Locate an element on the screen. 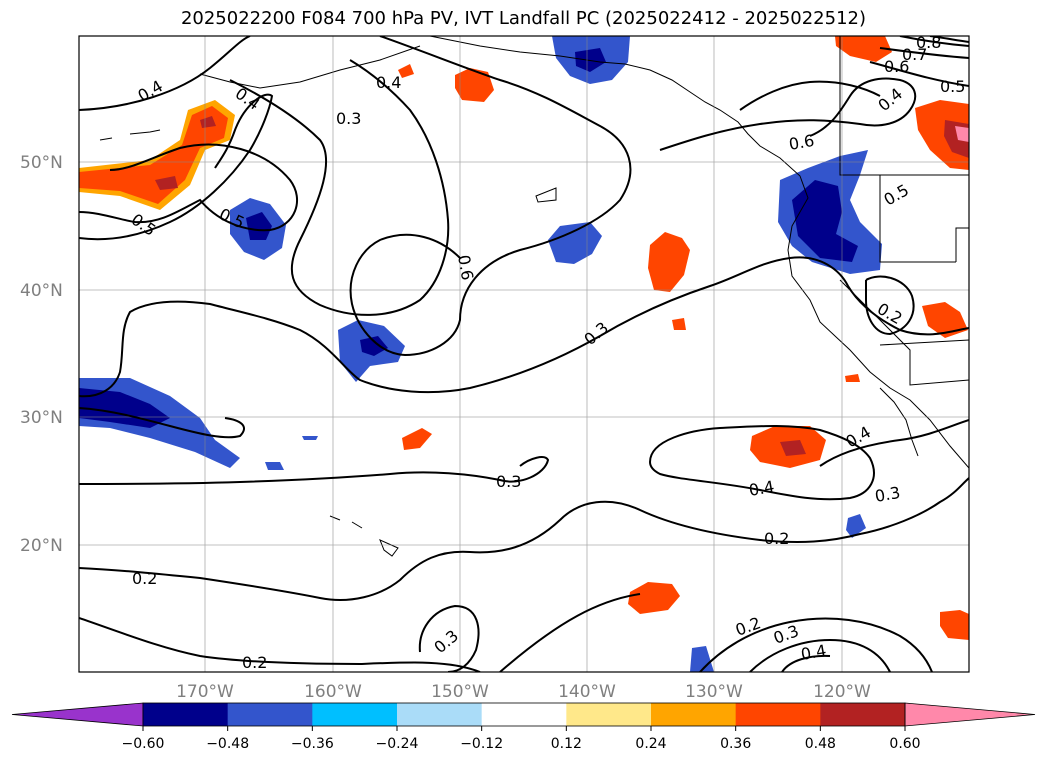  lon-label: 130°W is located at coordinates (714, 692).